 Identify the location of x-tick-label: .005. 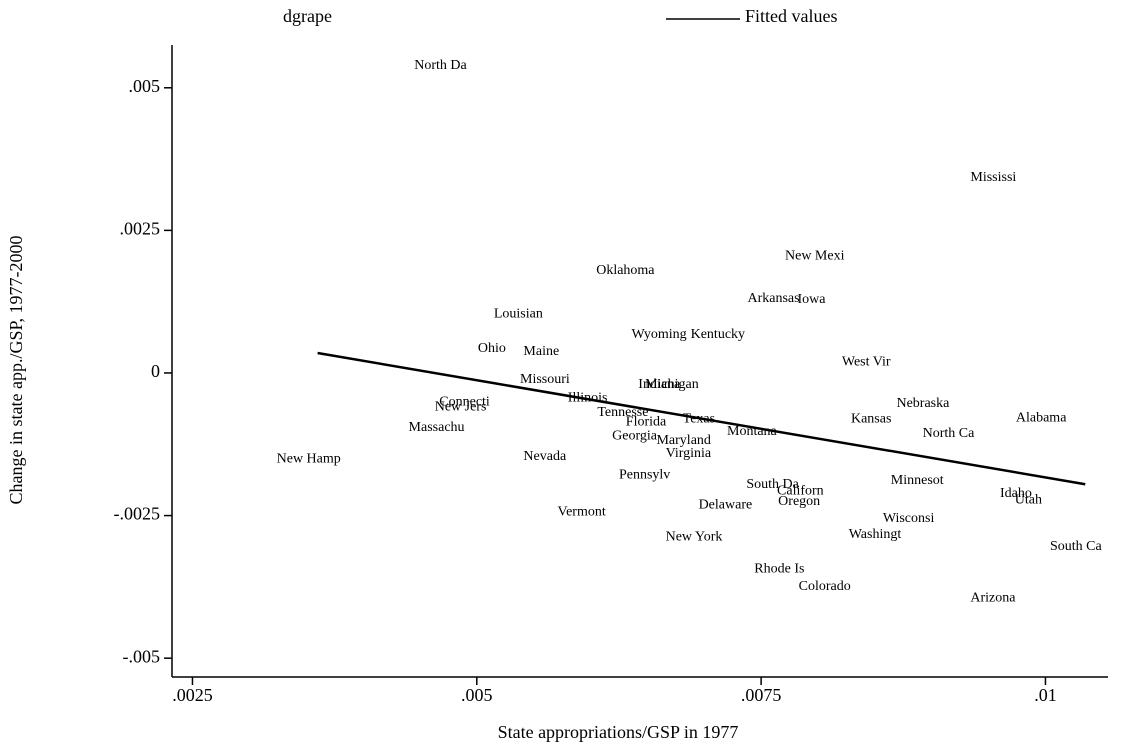
(477, 695).